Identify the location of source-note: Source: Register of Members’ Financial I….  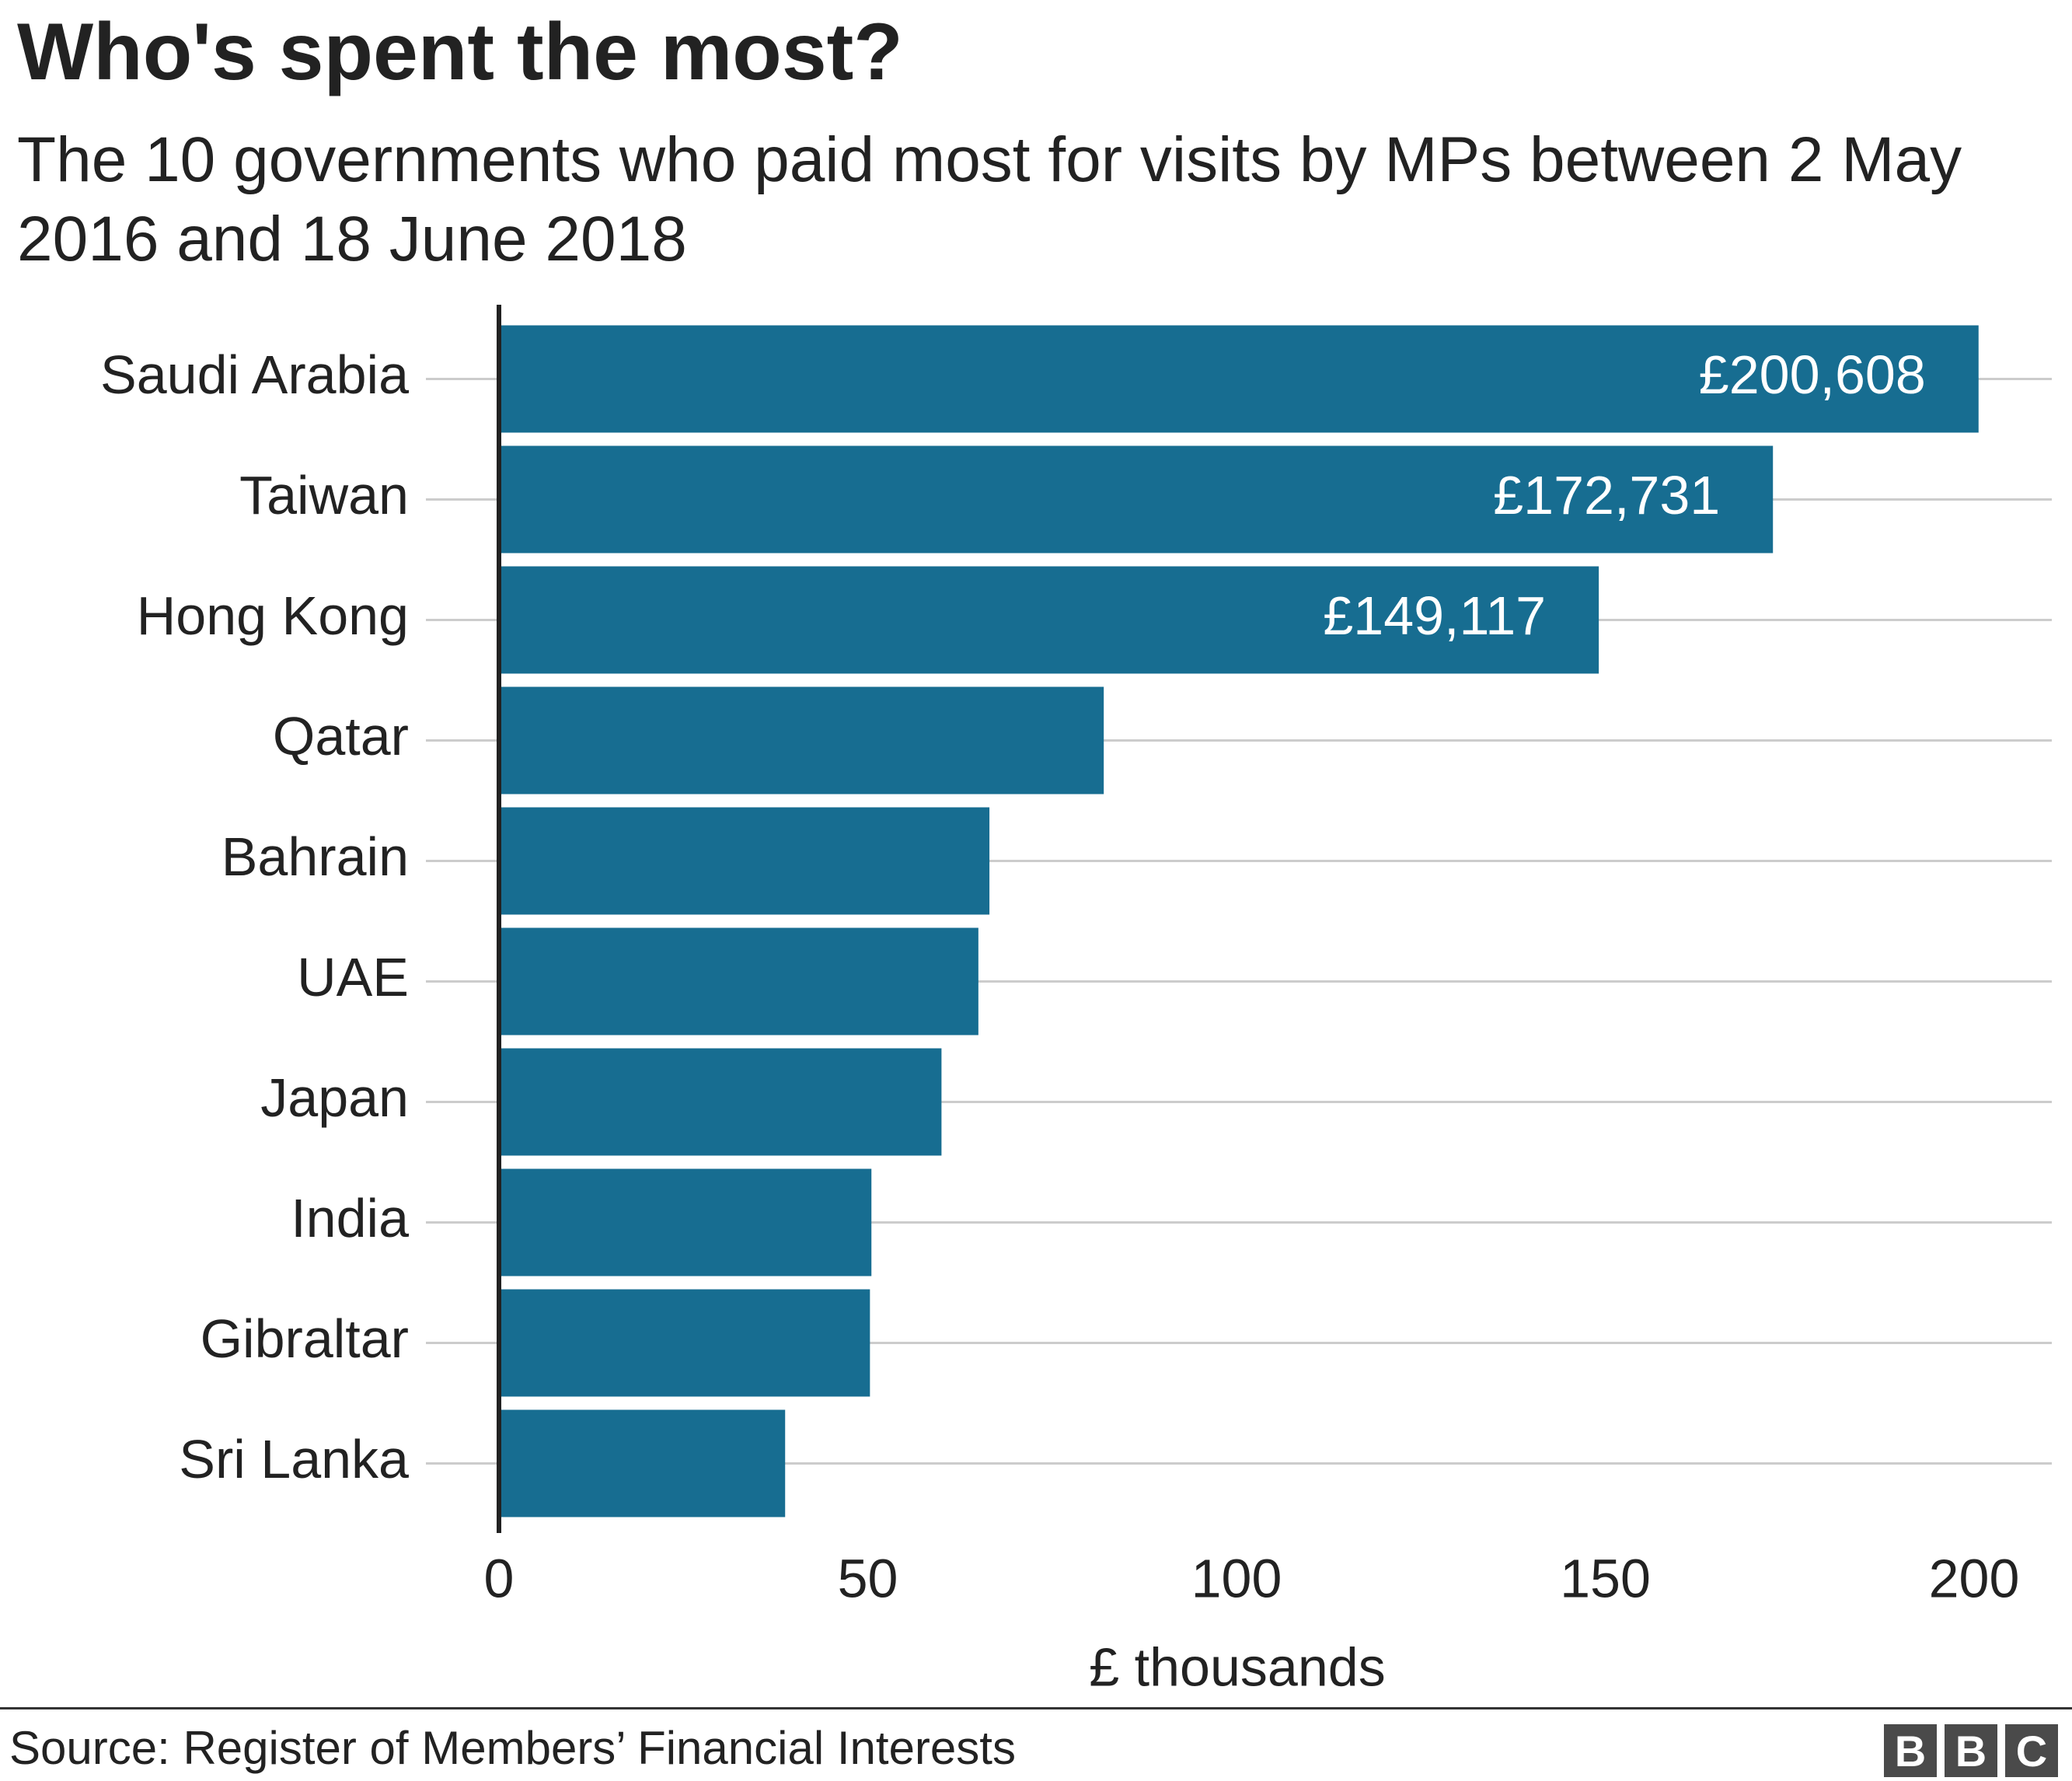
(512, 1748).